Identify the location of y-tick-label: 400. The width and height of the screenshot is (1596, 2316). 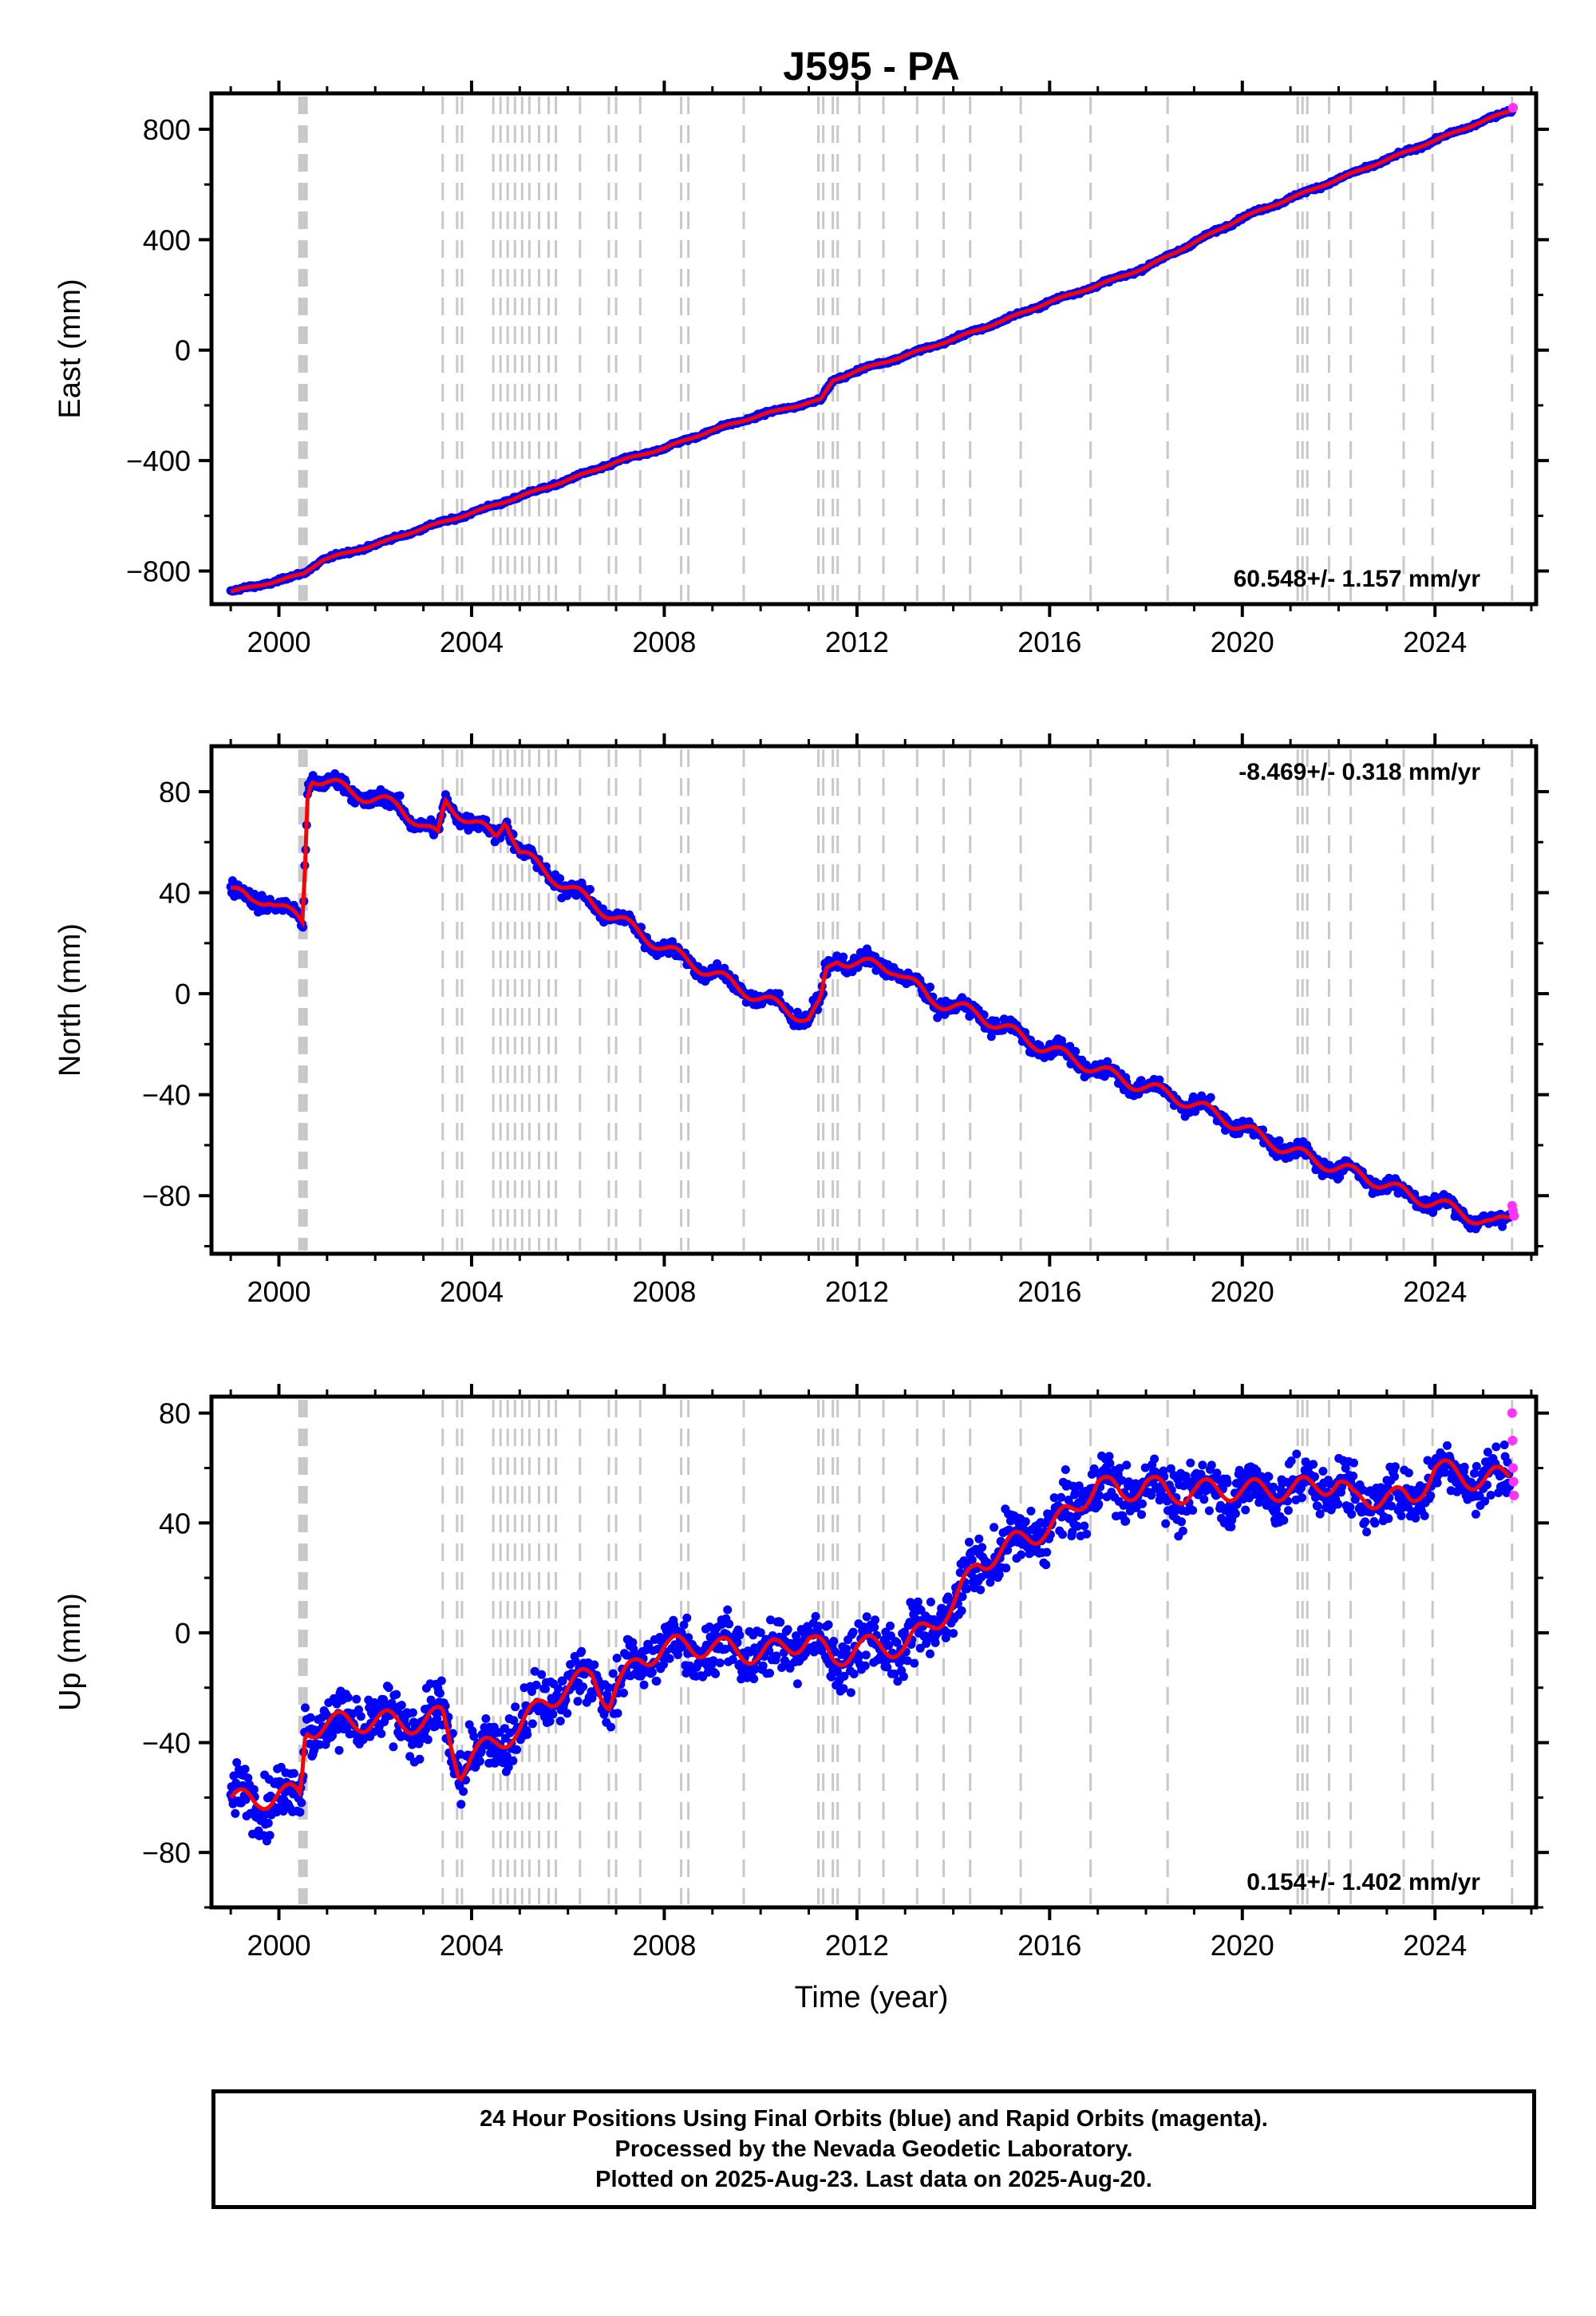
(167, 239).